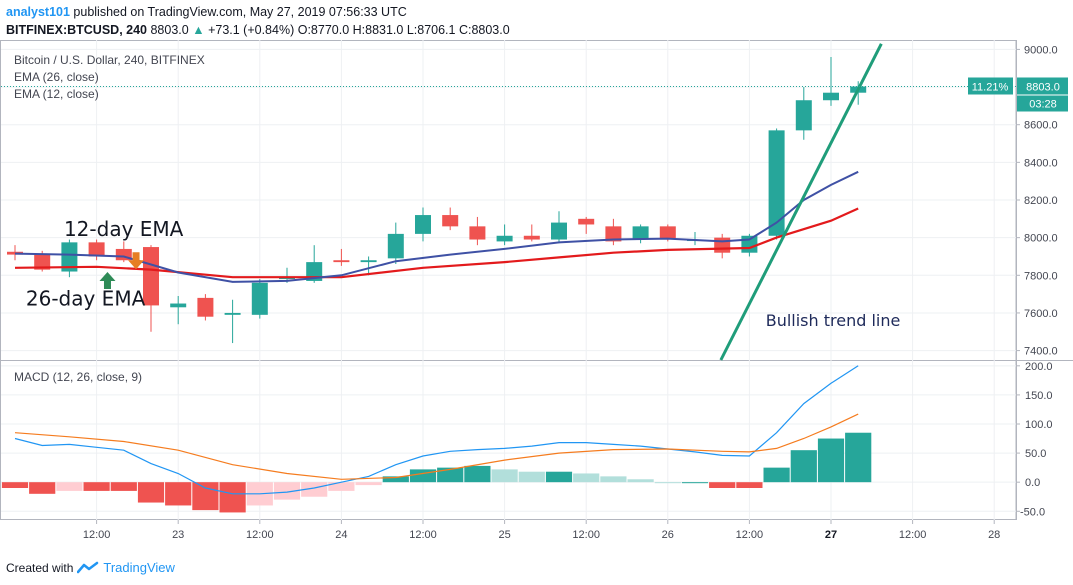 This screenshot has height=585, width=1073. Describe the element at coordinates (56, 94) in the screenshot. I see `legend-ema12: EMA (12, close)` at that location.